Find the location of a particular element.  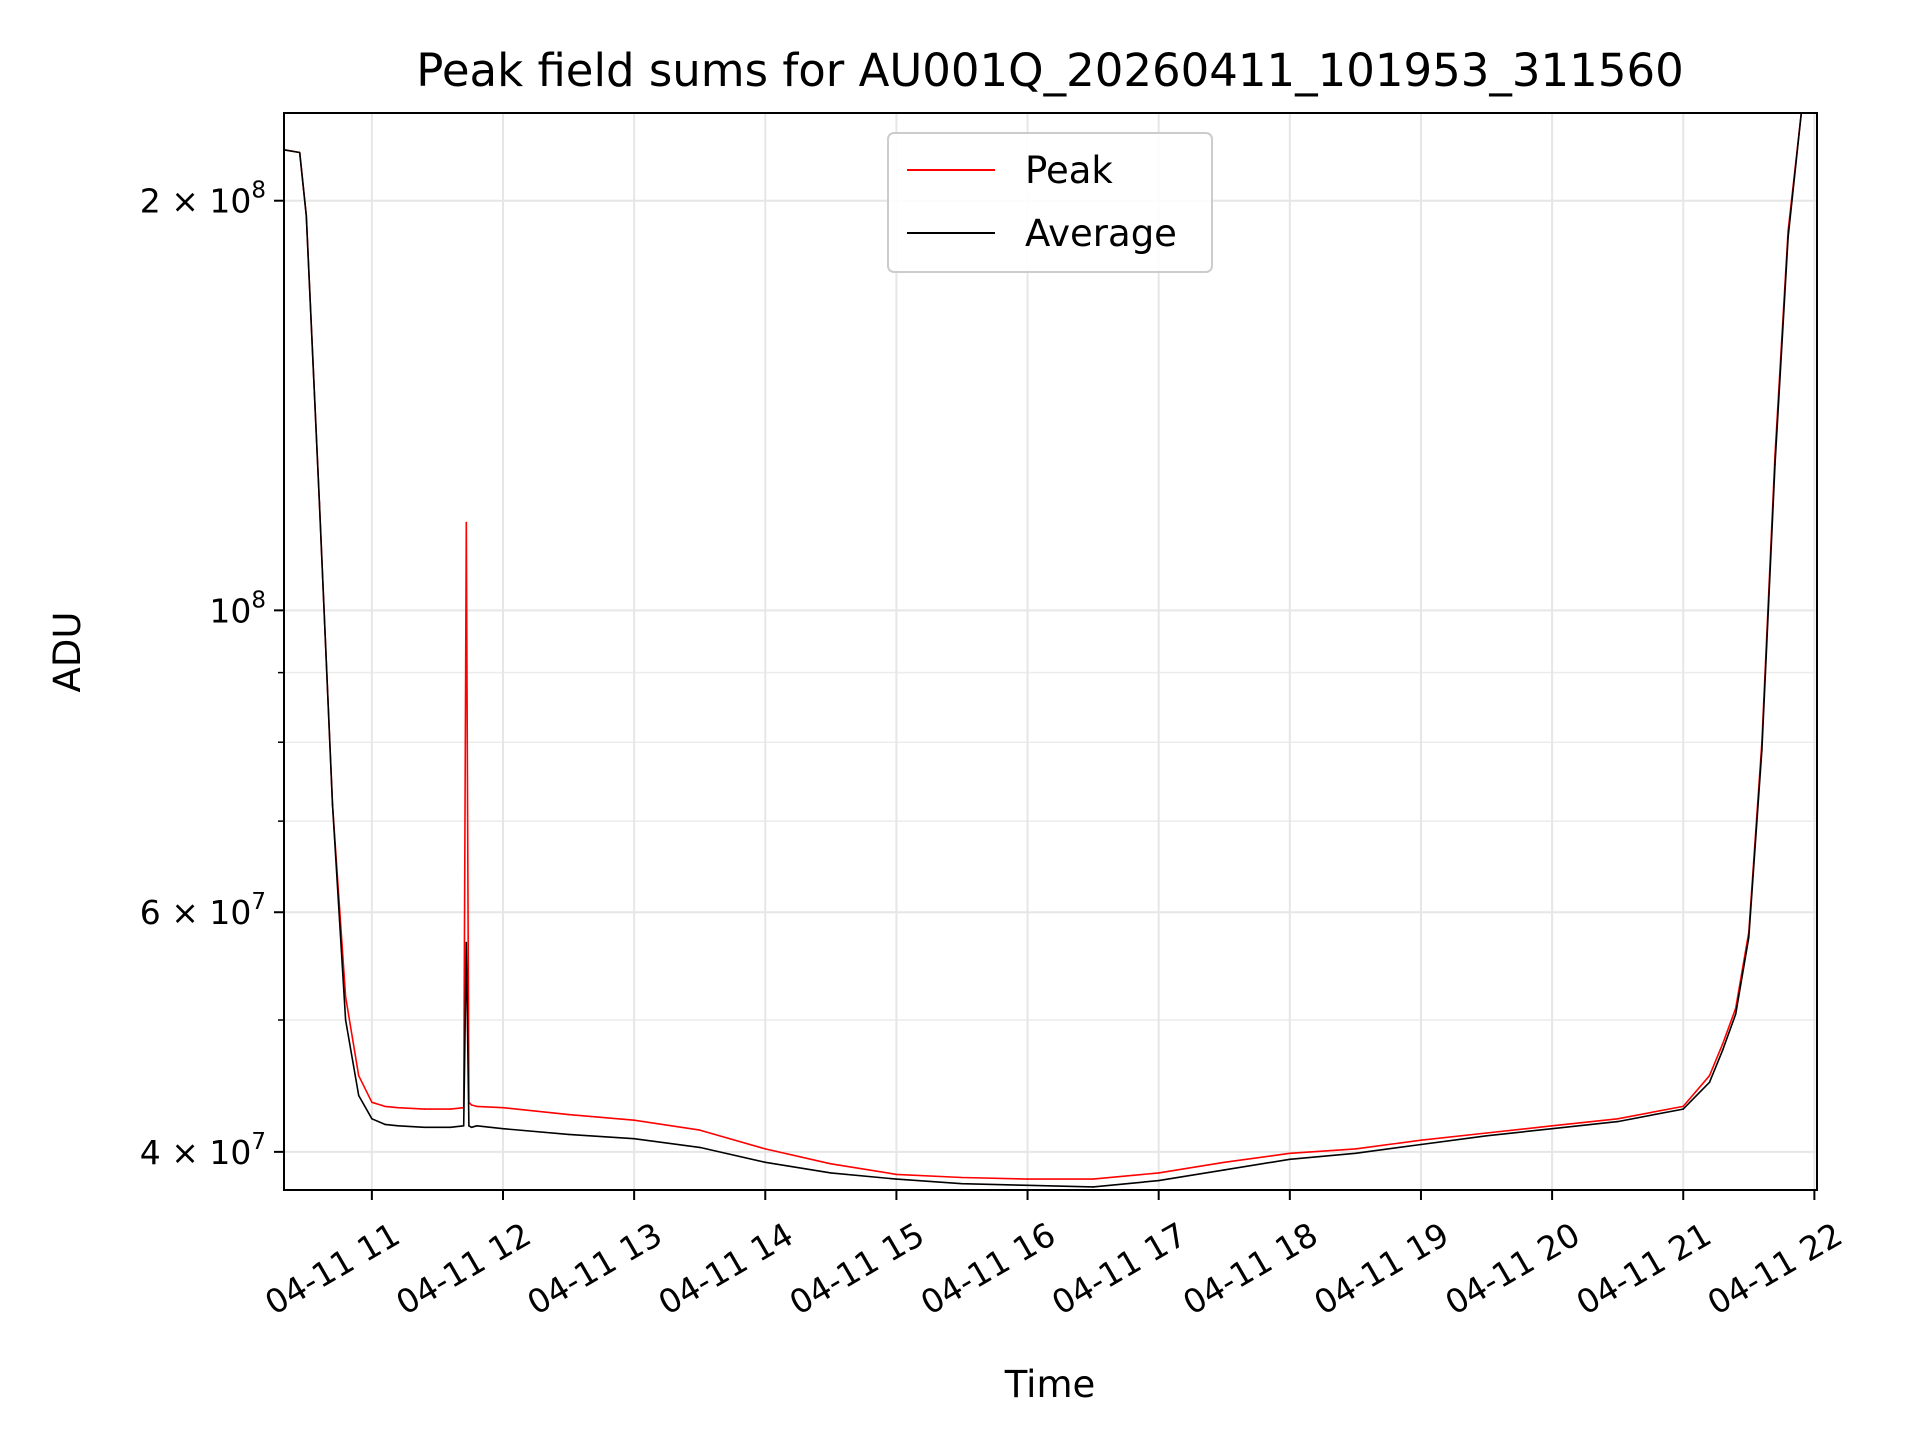

y-tick-label-base: 2 × 10 is located at coordinates (196, 201).